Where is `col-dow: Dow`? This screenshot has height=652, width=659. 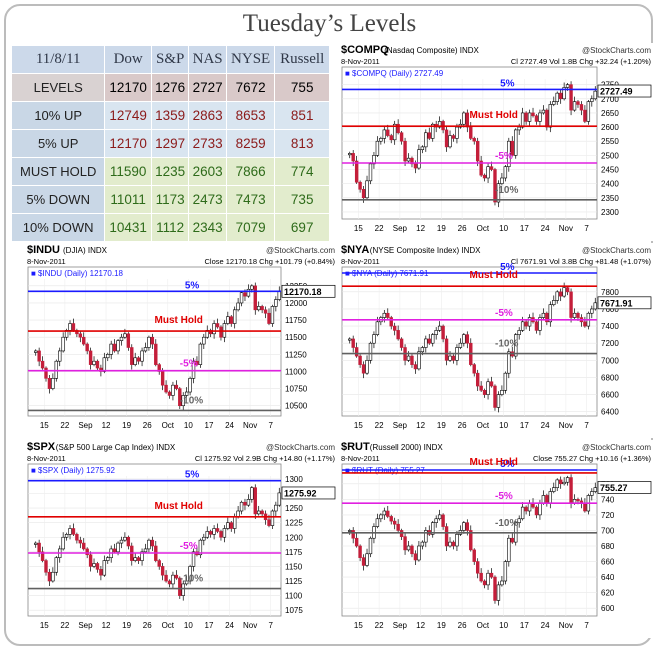
col-dow: Dow is located at coordinates (128, 59).